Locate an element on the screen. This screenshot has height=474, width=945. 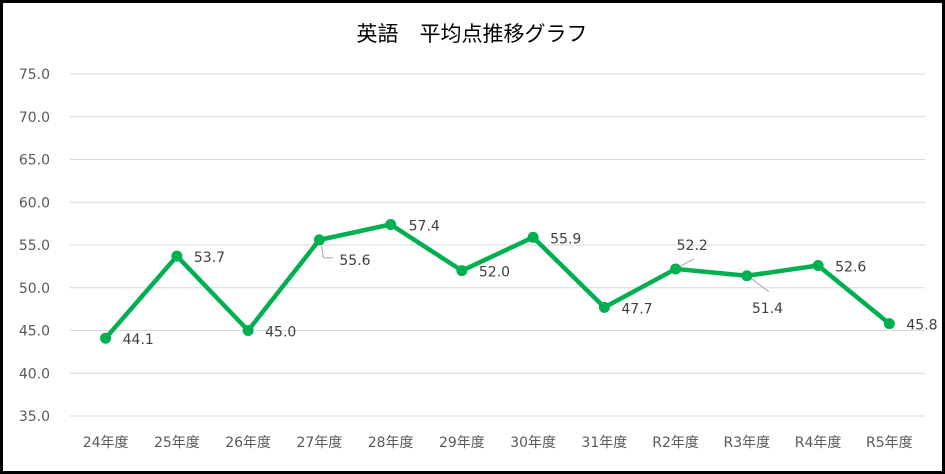
x-tick-label: R3年度 is located at coordinates (747, 443).